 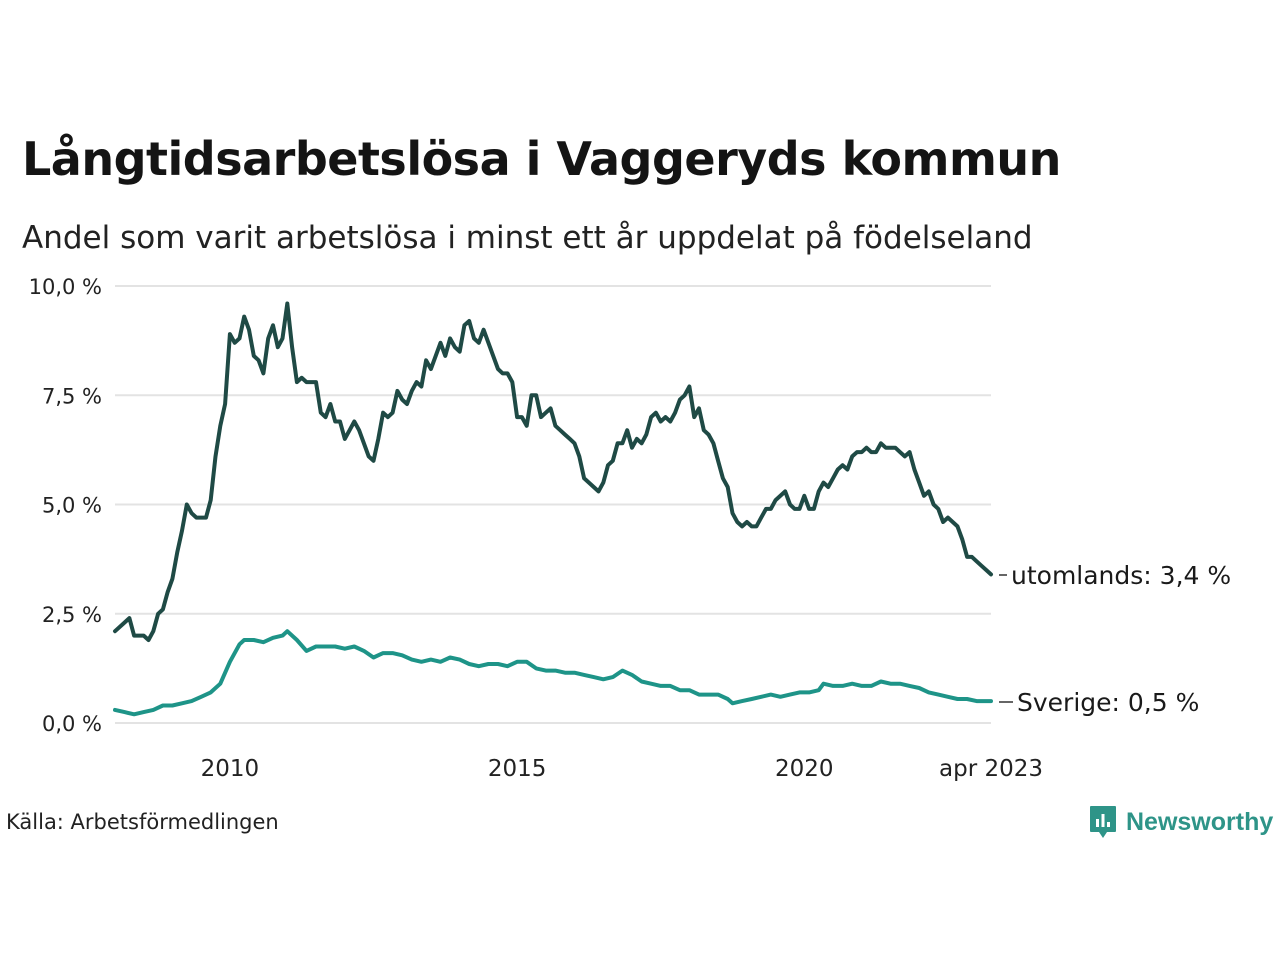 I want to click on y-tick-label: 10,0 %, so click(x=65, y=287).